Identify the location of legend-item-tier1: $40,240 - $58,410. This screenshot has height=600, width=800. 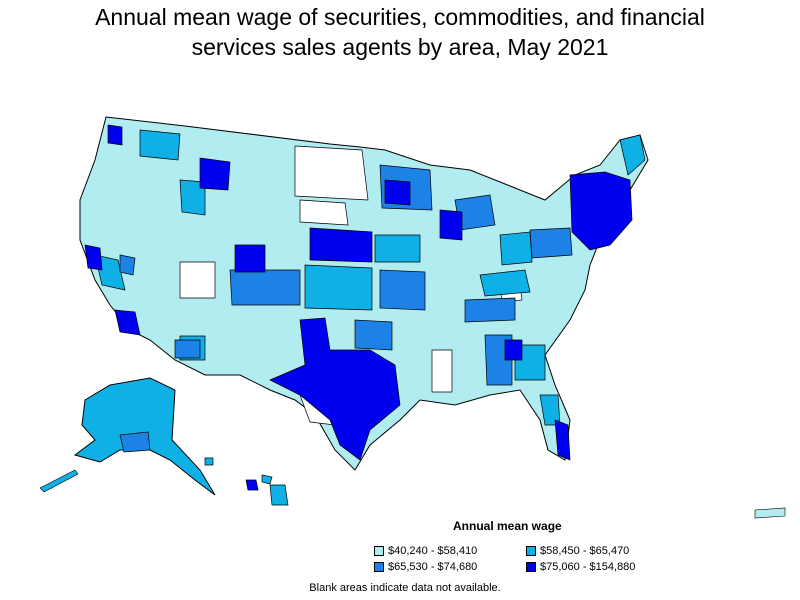
(425, 551).